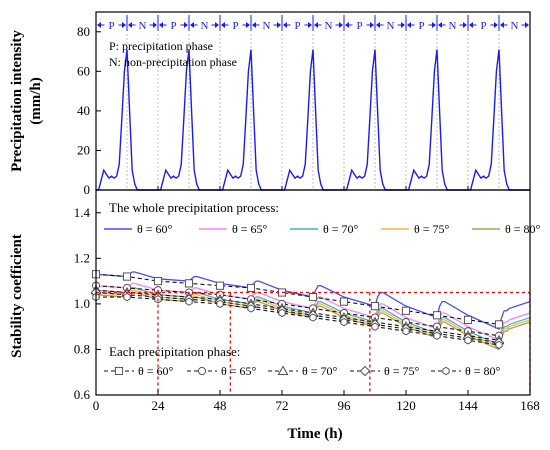 This screenshot has width=550, height=450. Describe the element at coordinates (283, 370) in the screenshot. I see `marker-triangle` at that location.